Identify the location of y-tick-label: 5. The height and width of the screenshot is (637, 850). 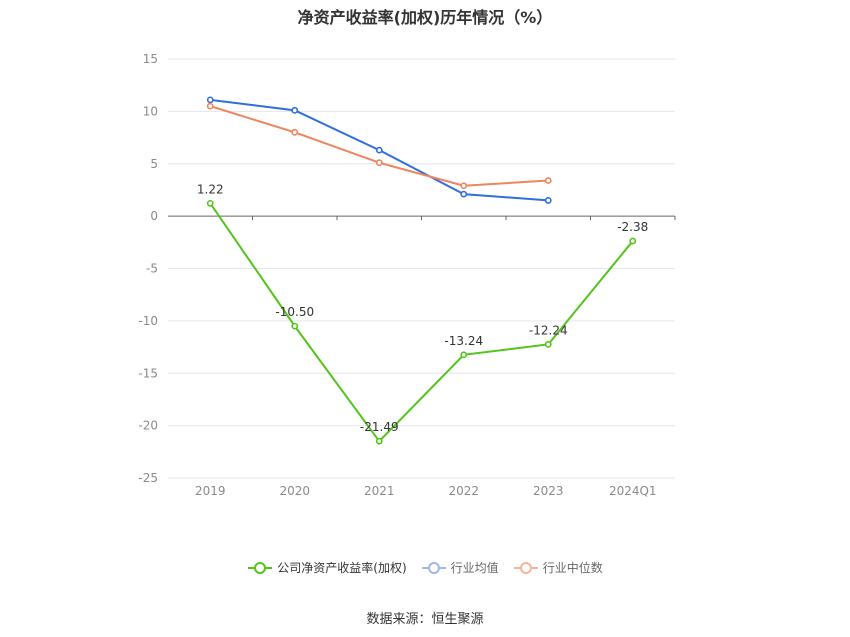
(154, 164).